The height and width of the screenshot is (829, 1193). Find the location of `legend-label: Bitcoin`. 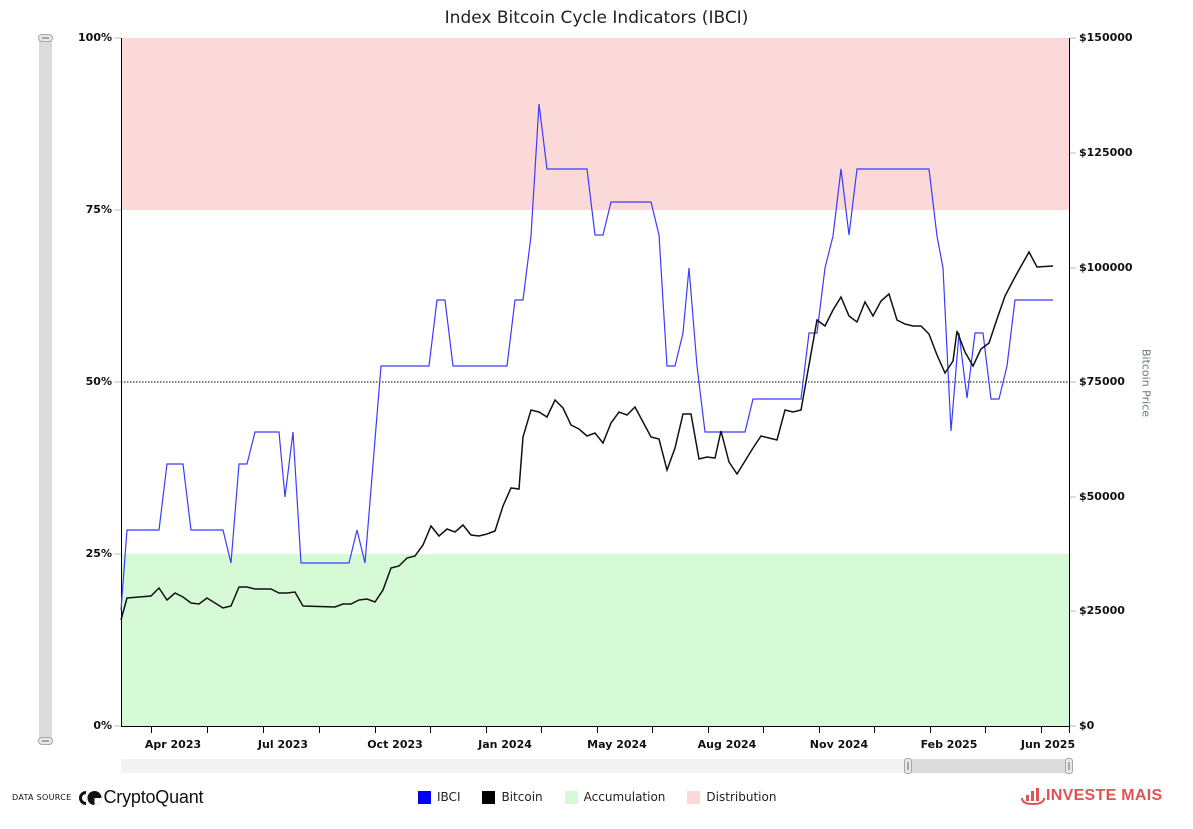

legend-label: Bitcoin is located at coordinates (522, 797).